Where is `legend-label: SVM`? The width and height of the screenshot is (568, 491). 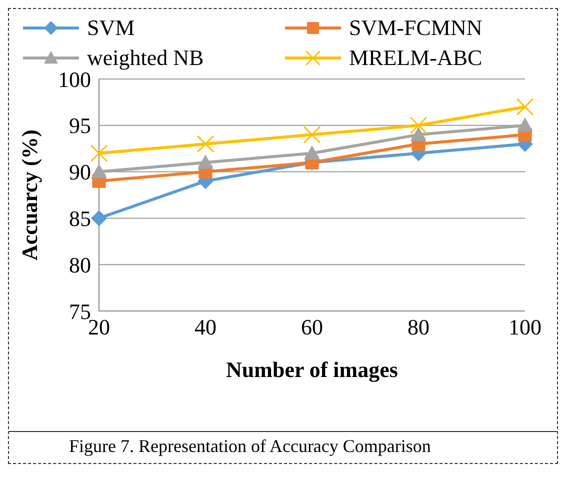
legend-label: SVM is located at coordinates (111, 28).